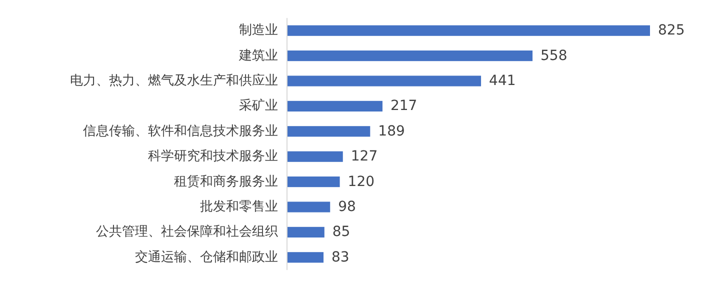 The height and width of the screenshot is (285, 702). Describe the element at coordinates (258, 30) in the screenshot. I see `y-tick-label: 制造业` at that location.